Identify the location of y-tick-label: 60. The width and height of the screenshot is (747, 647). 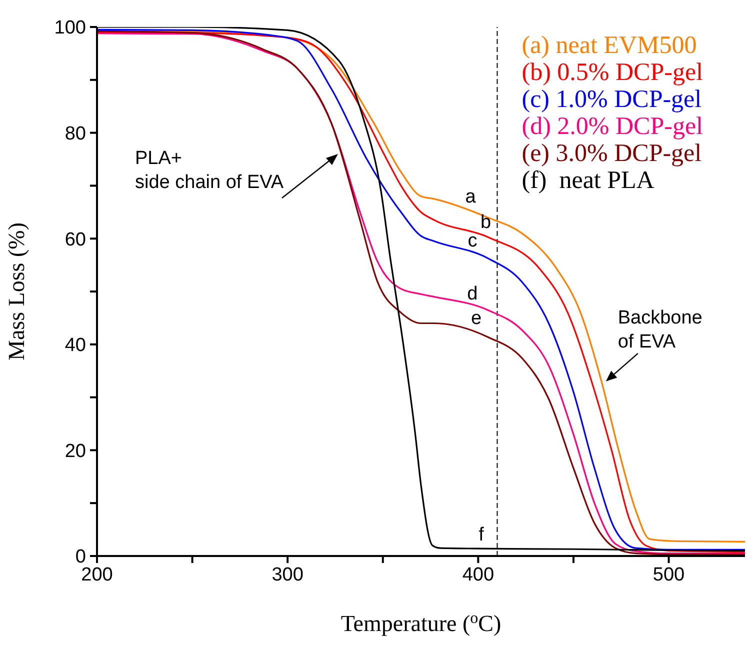
(75, 239).